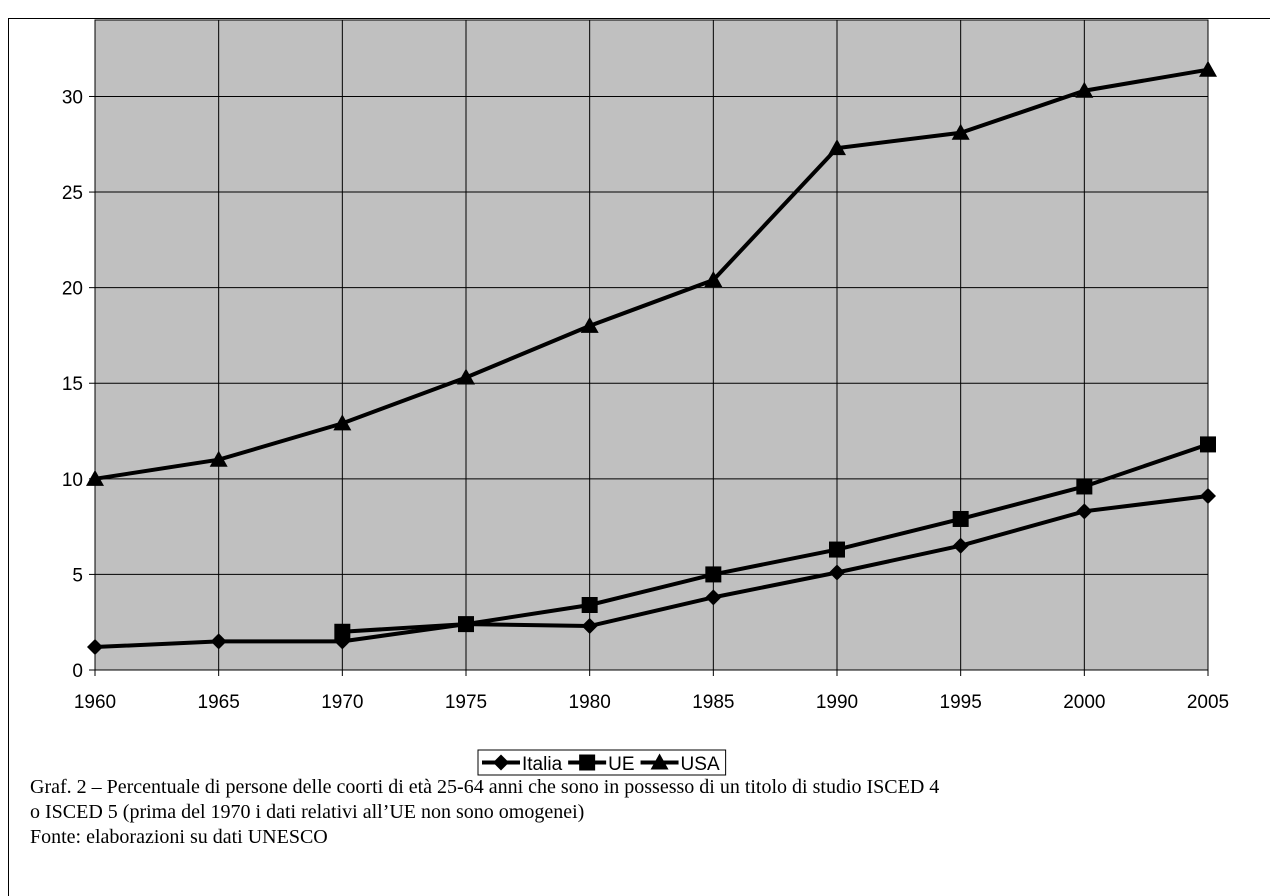  What do you see at coordinates (837, 702) in the screenshot?
I see `x-tick-label: 1990` at bounding box center [837, 702].